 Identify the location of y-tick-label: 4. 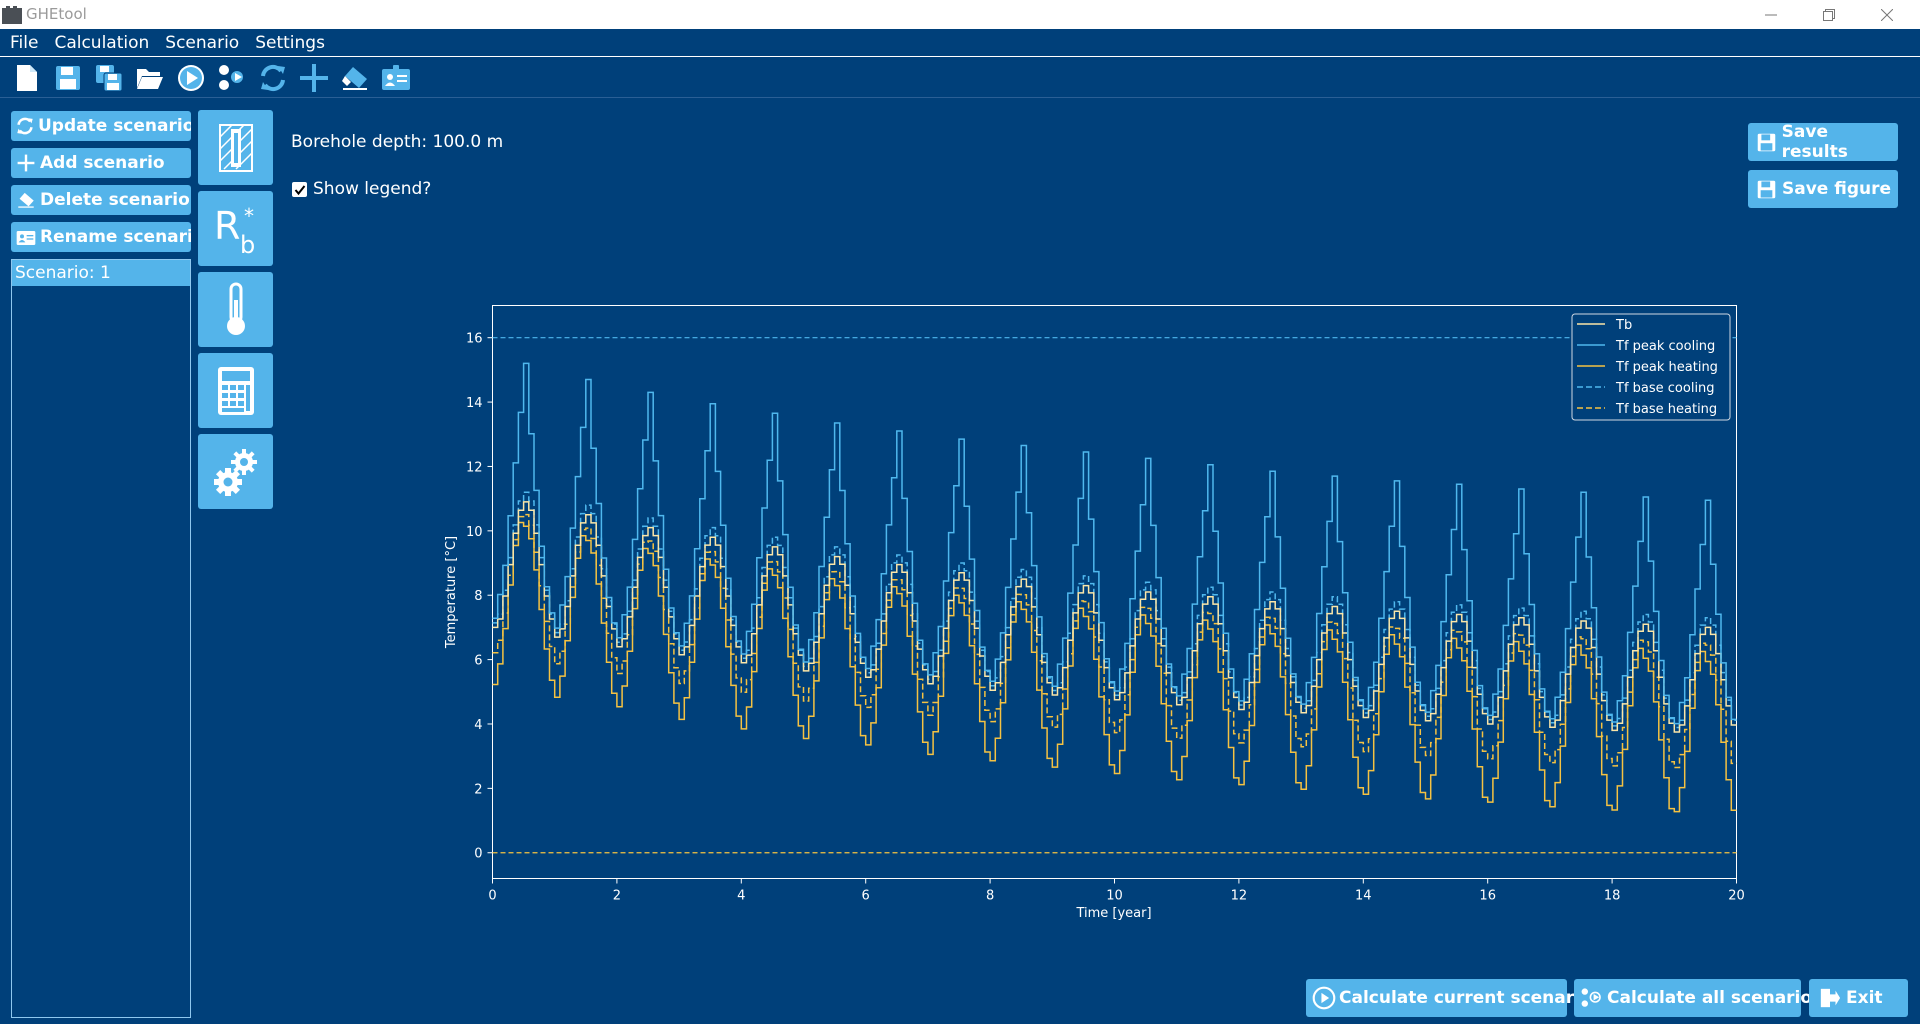
(478, 725).